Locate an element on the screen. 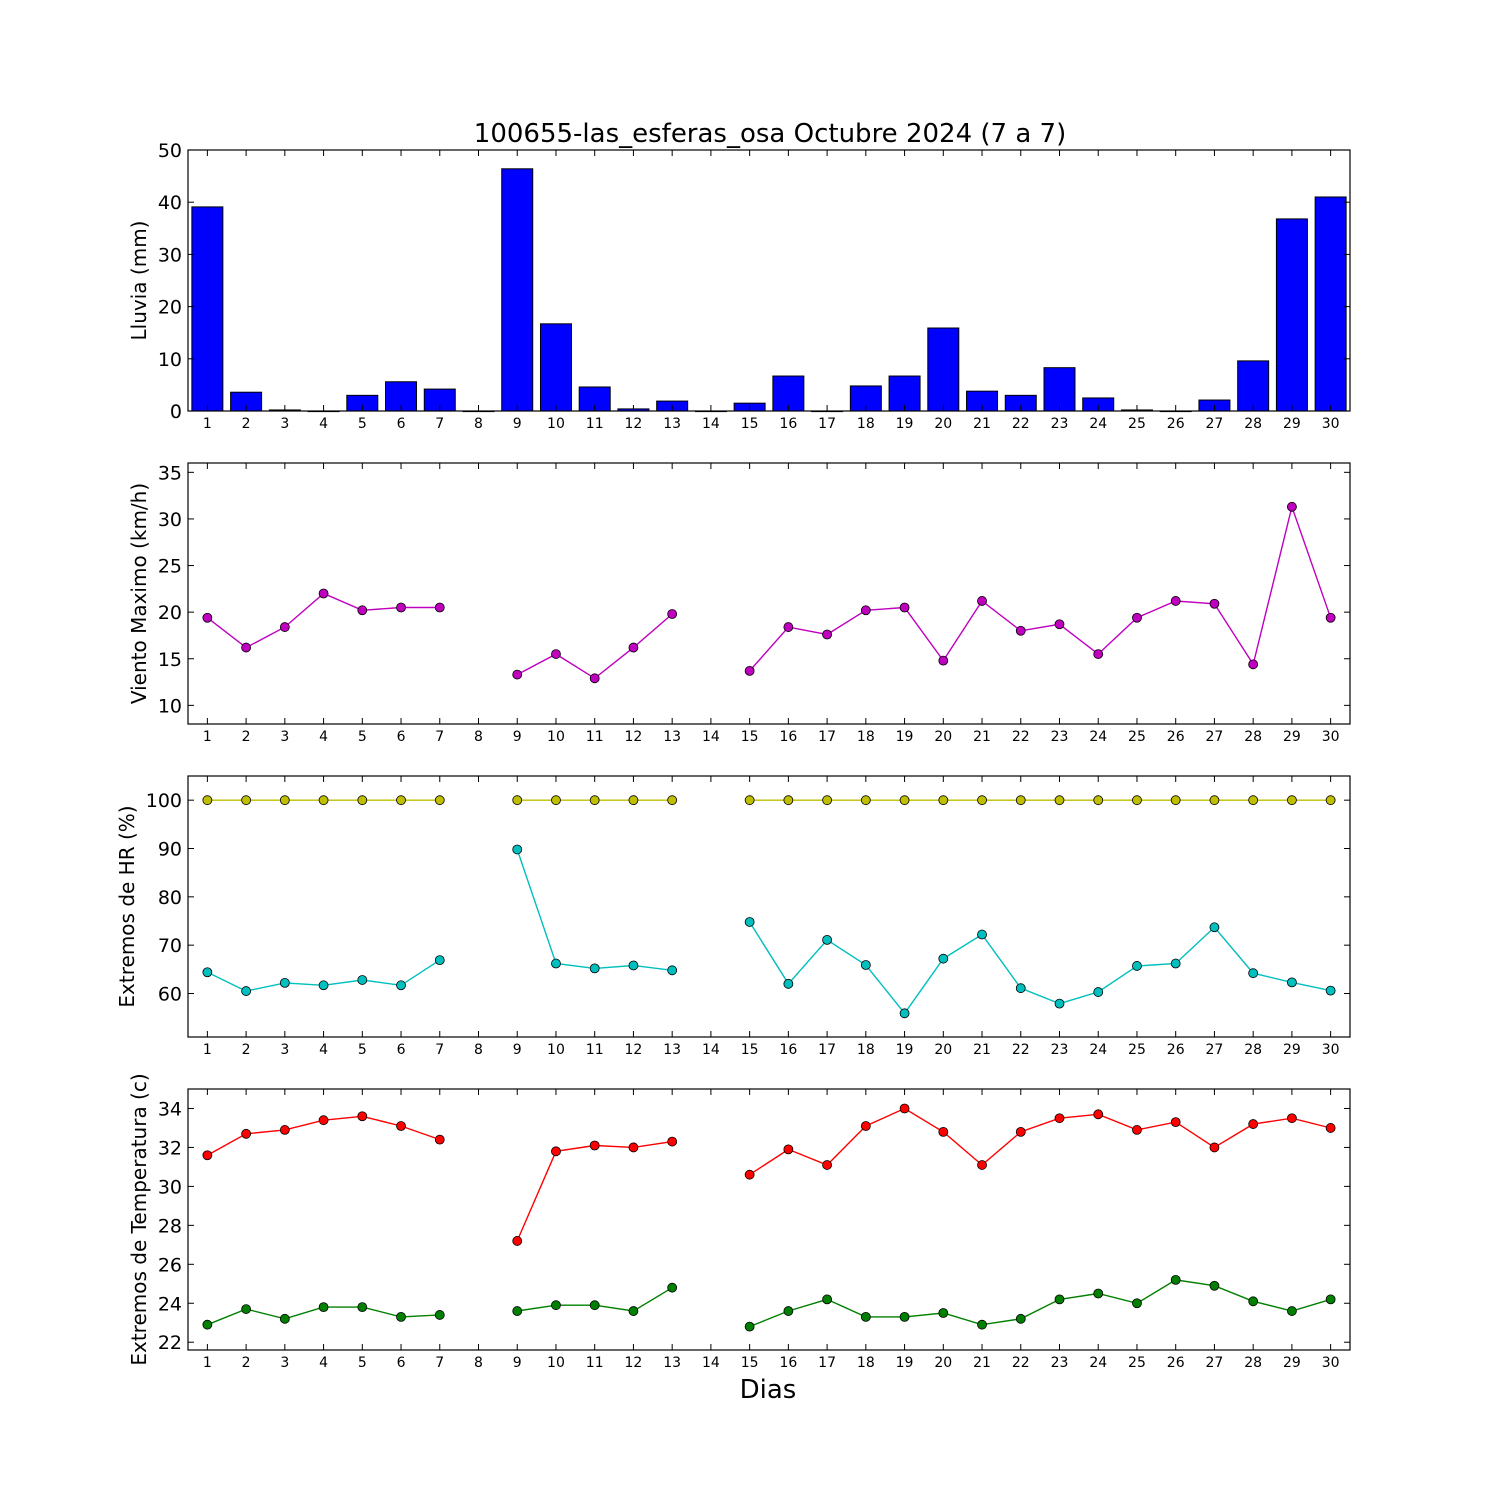 The image size is (1500, 1500). y-tick-label: 50 is located at coordinates (170, 151).